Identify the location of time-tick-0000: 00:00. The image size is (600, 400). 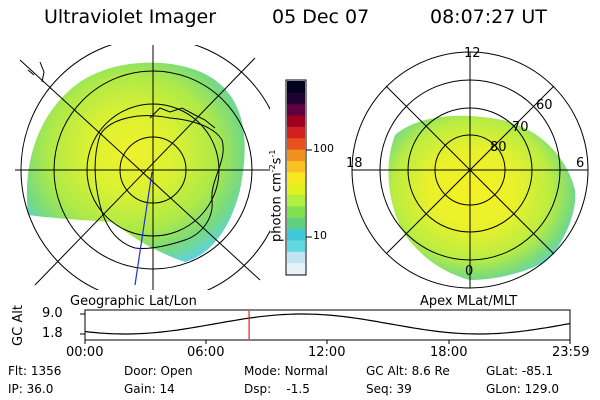
(85, 352).